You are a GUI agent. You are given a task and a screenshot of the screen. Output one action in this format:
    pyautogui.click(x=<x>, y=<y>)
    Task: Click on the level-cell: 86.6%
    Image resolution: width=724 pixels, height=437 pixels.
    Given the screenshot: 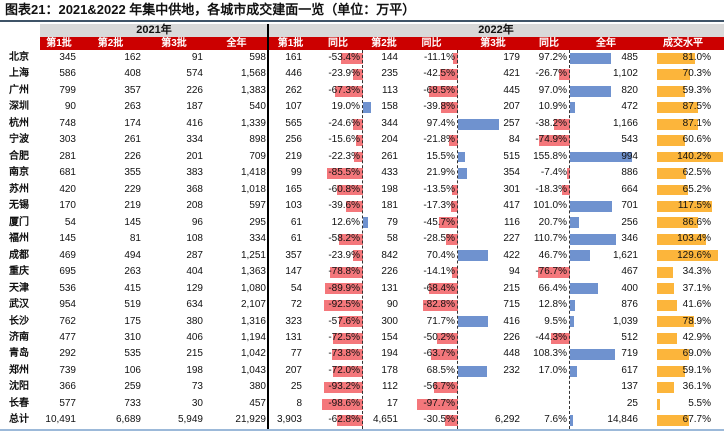 What is the action you would take?
    pyautogui.click(x=683, y=223)
    